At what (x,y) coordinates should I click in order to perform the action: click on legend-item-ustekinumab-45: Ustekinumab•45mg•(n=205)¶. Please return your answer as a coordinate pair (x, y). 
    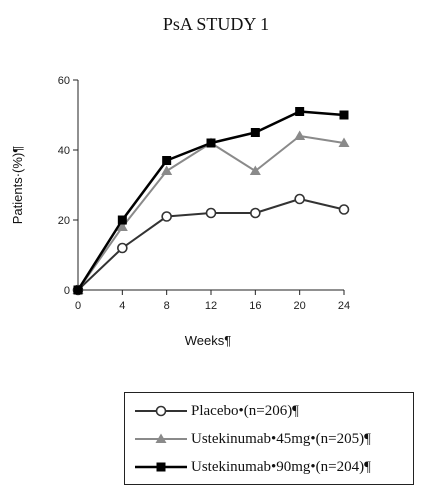
    Looking at the image, I should click on (269, 439).